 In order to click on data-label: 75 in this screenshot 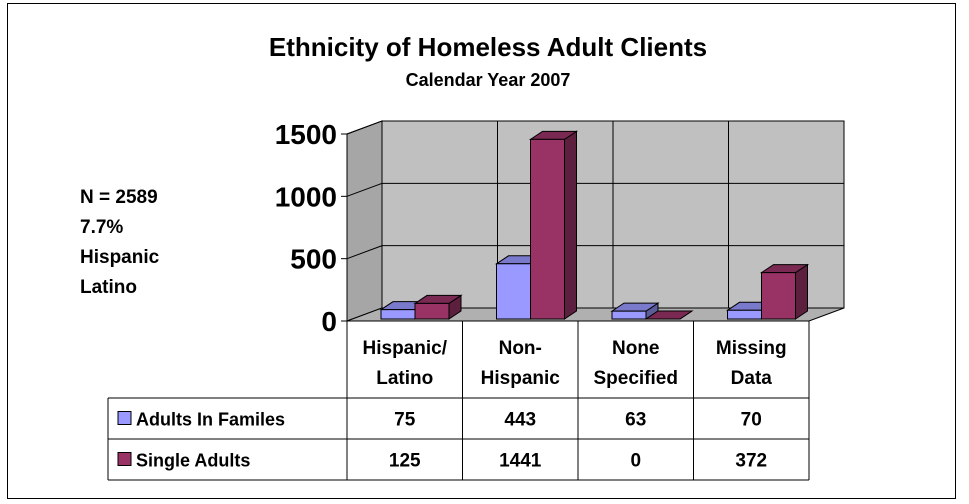, I will do `click(405, 420)`.